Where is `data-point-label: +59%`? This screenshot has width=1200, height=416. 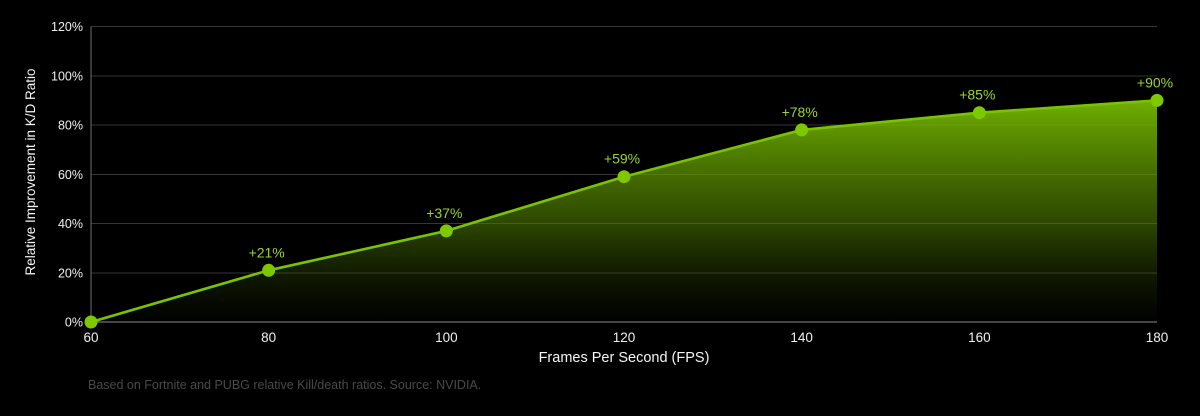
data-point-label: +59% is located at coordinates (622, 159).